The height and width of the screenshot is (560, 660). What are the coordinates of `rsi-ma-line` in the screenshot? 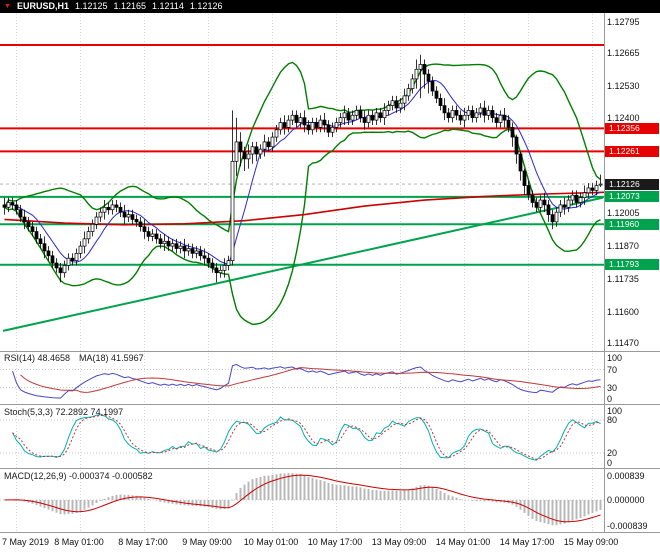 It's located at (310, 380).